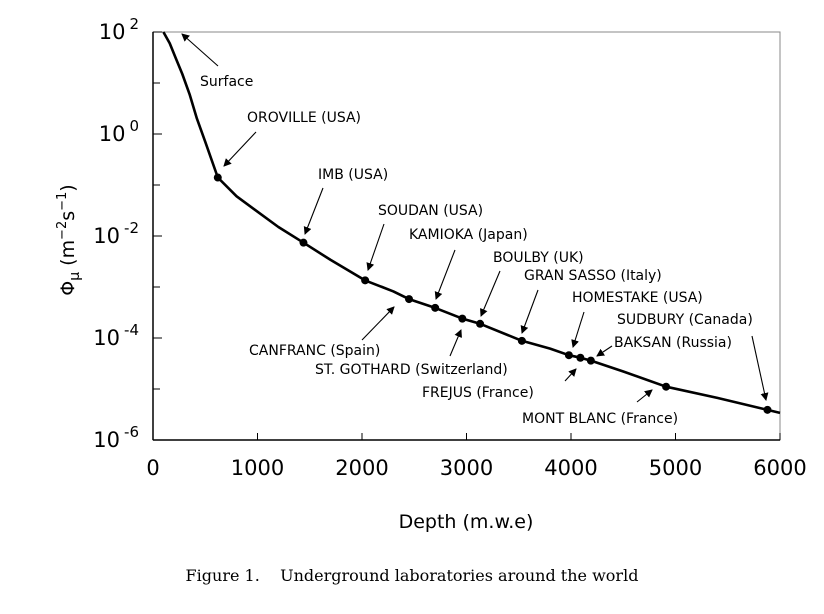 The image size is (824, 614). What do you see at coordinates (675, 468) in the screenshot?
I see `x-tick-label: 5000` at bounding box center [675, 468].